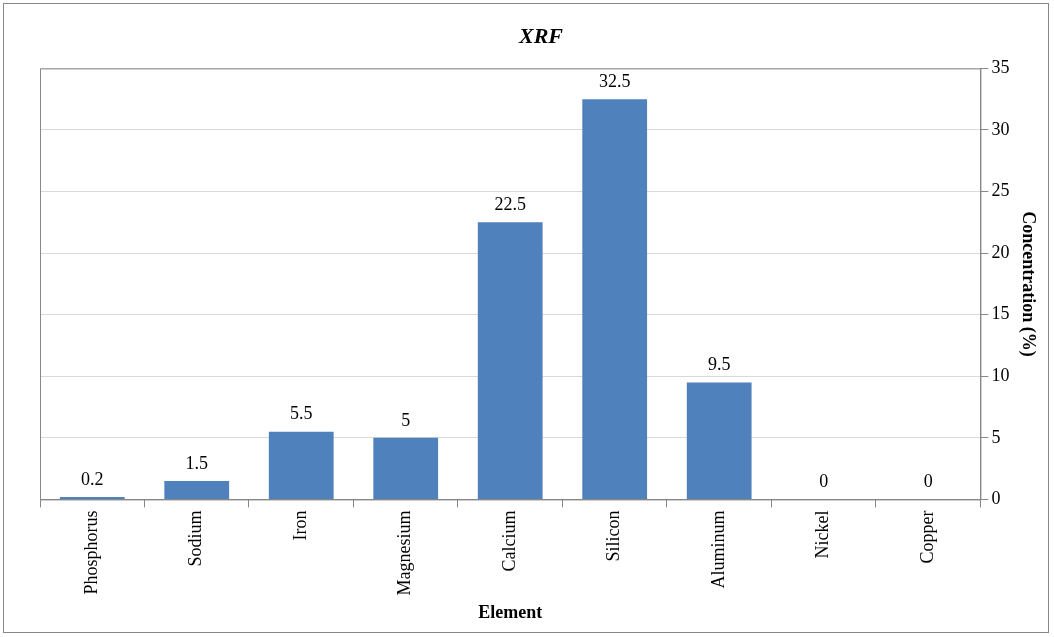 The width and height of the screenshot is (1054, 637). Describe the element at coordinates (719, 364) in the screenshot. I see `data-label: 9.5` at that location.